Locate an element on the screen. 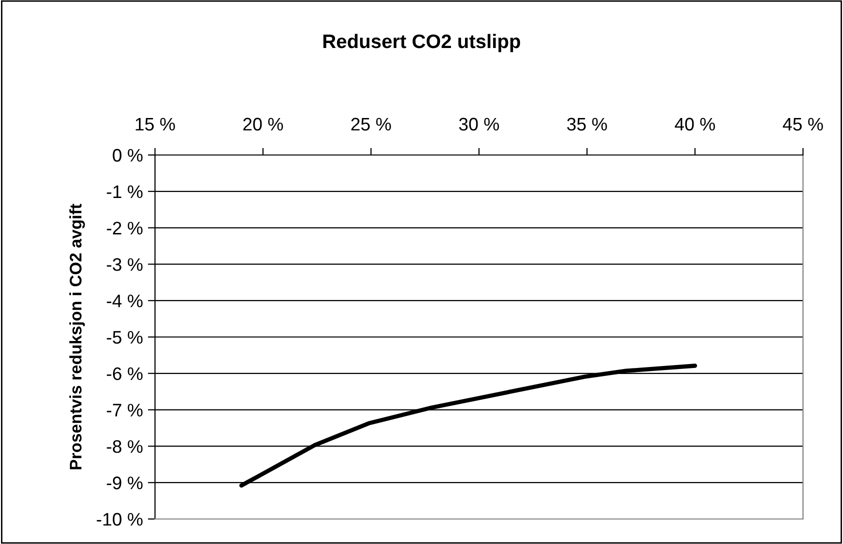  x-tick-label: 15 % is located at coordinates (155, 124).